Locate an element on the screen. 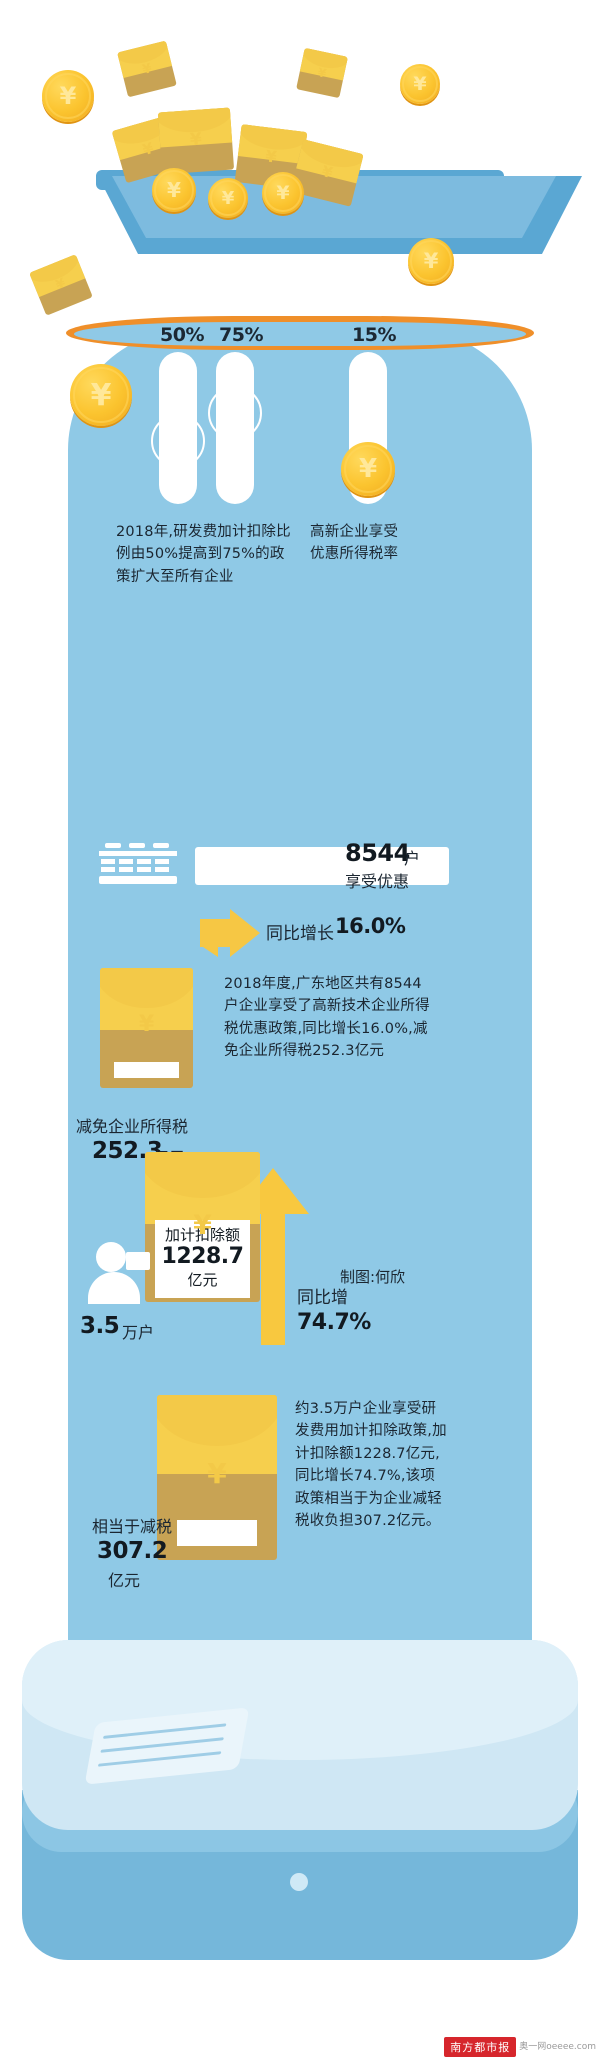 The image size is (600, 2061). enterprise-paragraph-line-4: 免企业所得税252.3亿元 is located at coordinates (304, 1051).